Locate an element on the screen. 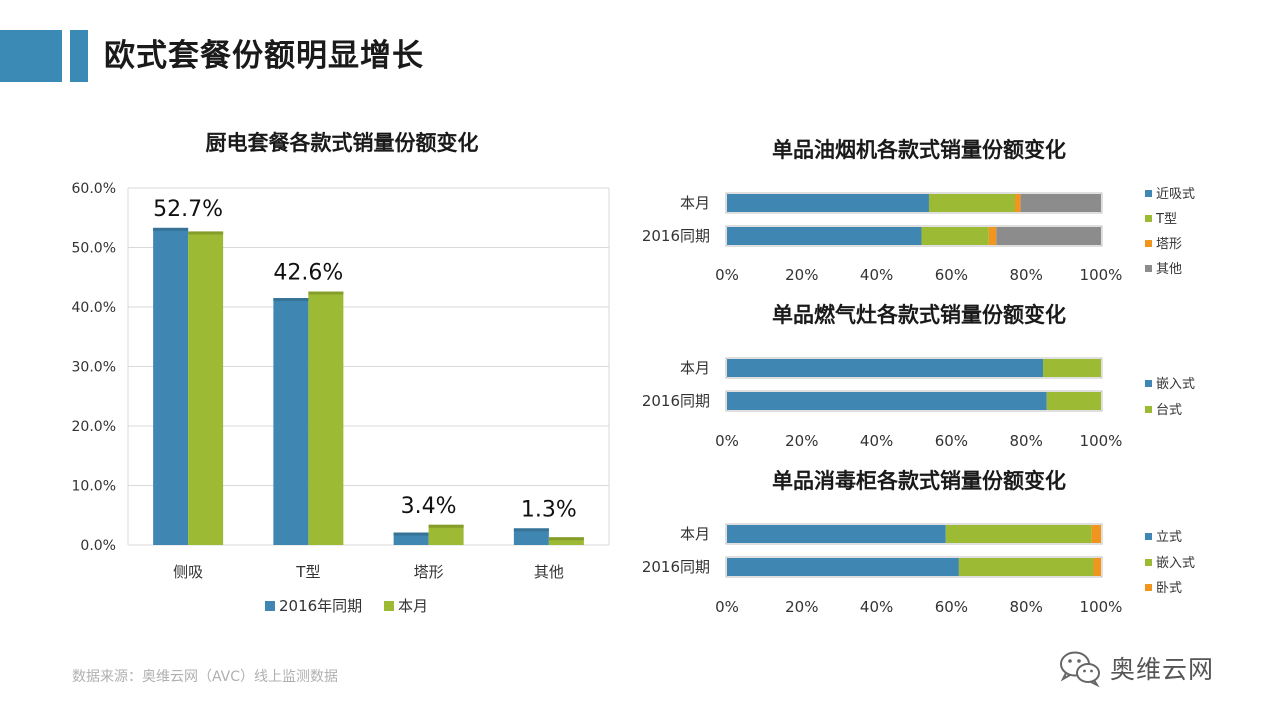  cabinet-legend-label: 嵌入式 is located at coordinates (1175, 563).